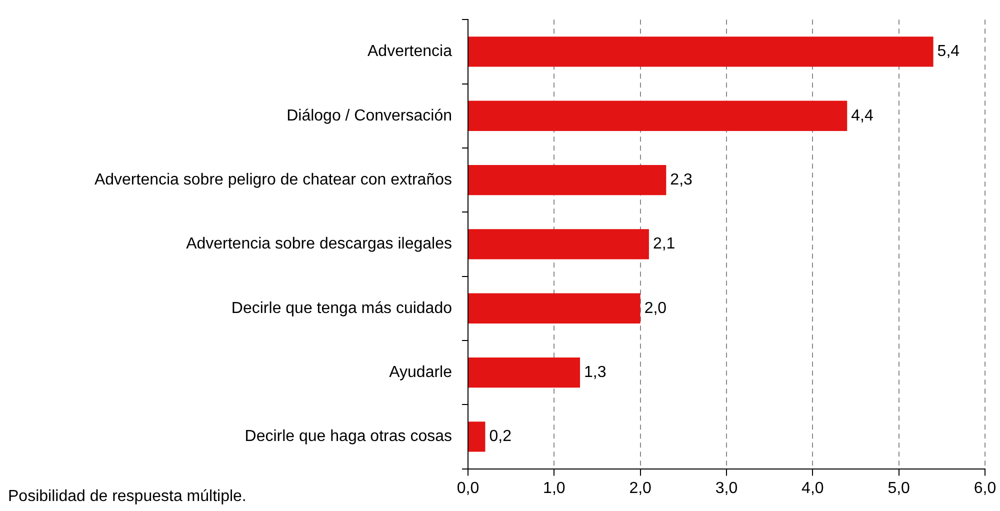  I want to click on y-tick-label: Decirle que haga otras cosas, so click(348, 437).